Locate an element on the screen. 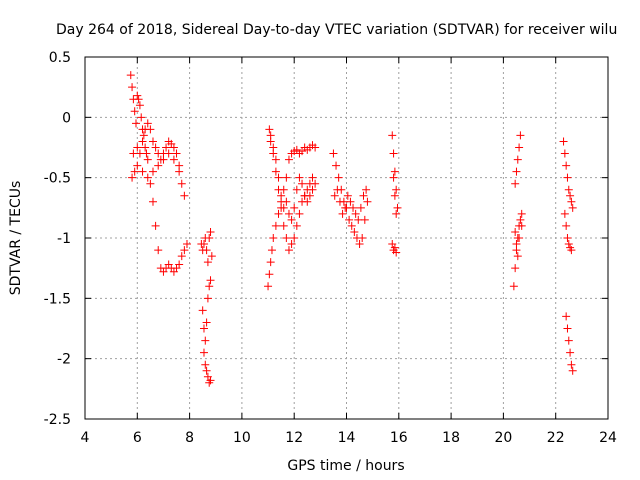  x-tick-label: 24 is located at coordinates (608, 438).